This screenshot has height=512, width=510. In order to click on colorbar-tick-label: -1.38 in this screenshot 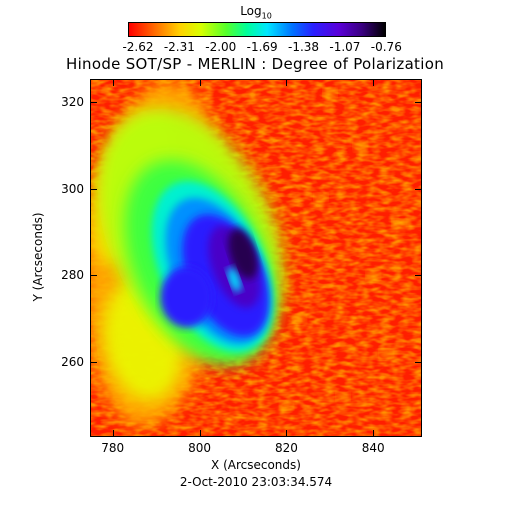, I will do `click(304, 47)`.